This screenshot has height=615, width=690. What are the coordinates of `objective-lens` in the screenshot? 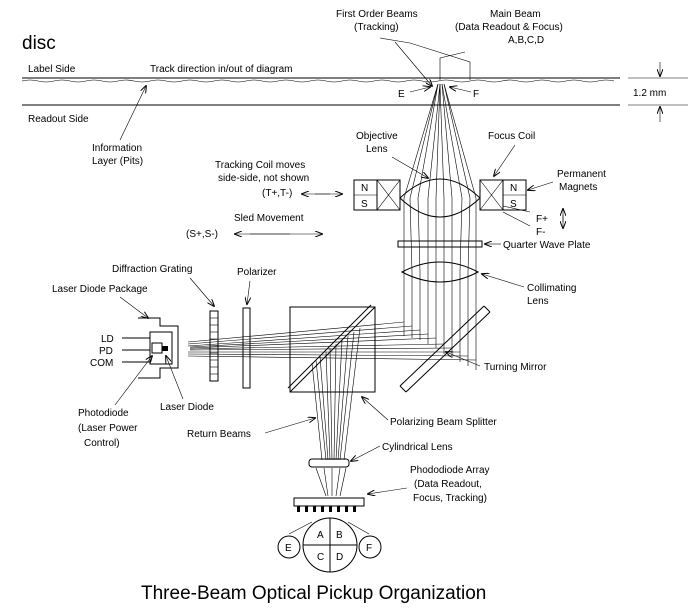 It's located at (440, 198).